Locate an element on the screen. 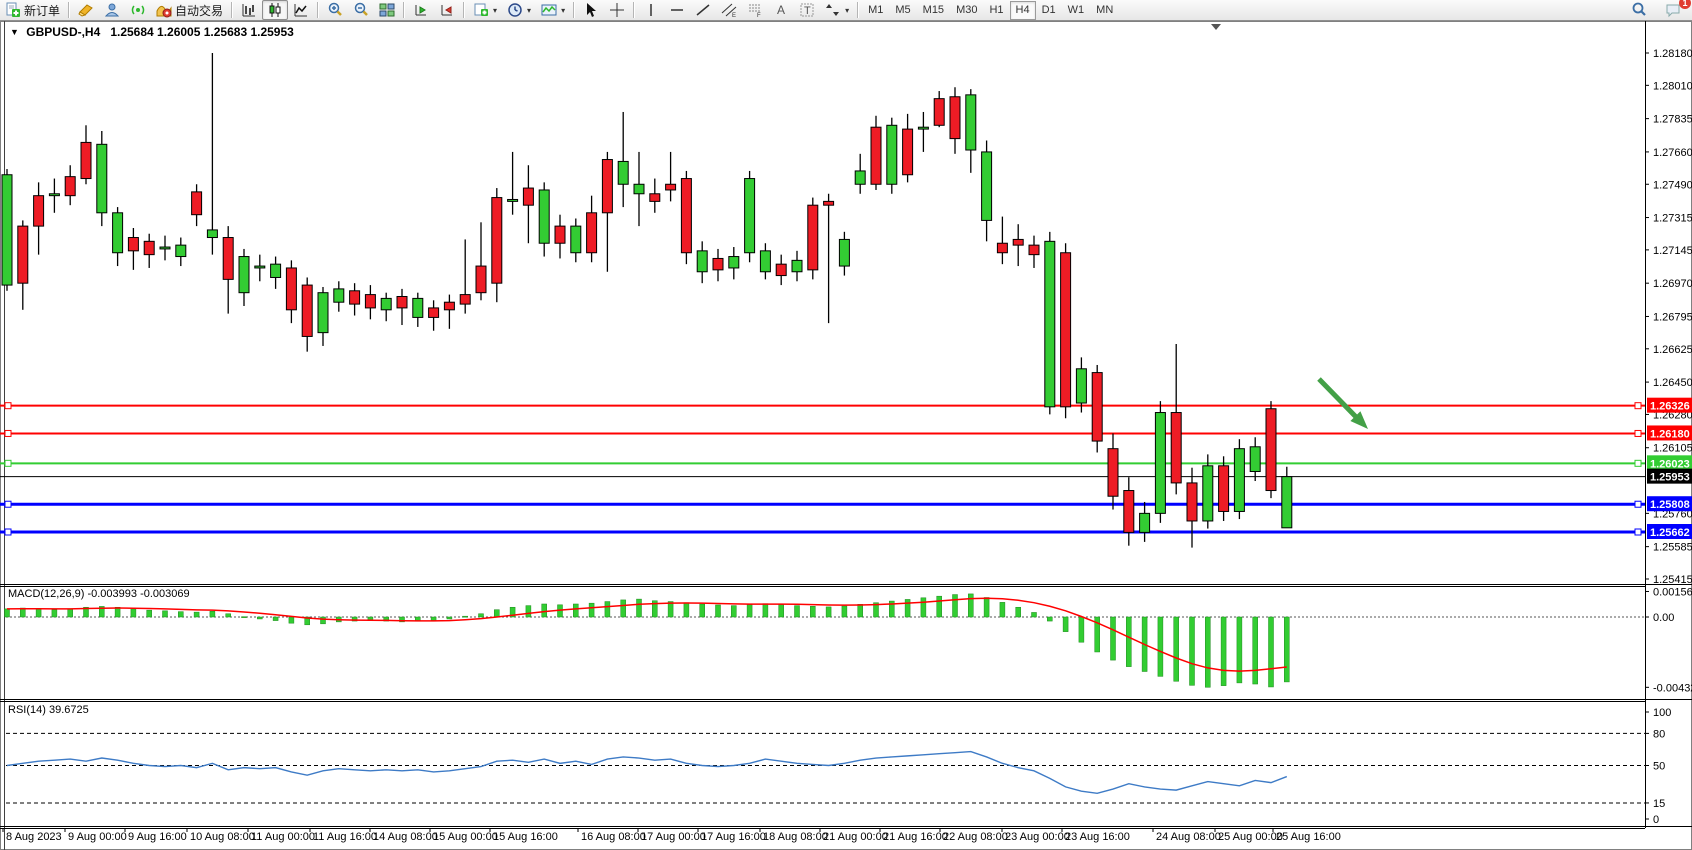 The image size is (1692, 850). trendline-button is located at coordinates (703, 10).